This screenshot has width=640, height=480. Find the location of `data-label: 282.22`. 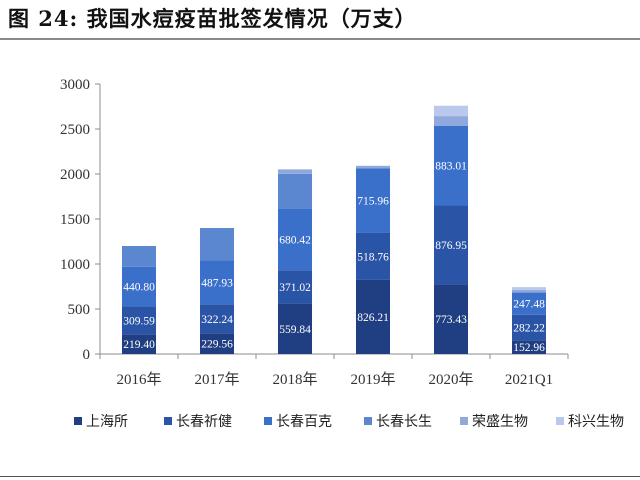

data-label: 282.22 is located at coordinates (529, 329).